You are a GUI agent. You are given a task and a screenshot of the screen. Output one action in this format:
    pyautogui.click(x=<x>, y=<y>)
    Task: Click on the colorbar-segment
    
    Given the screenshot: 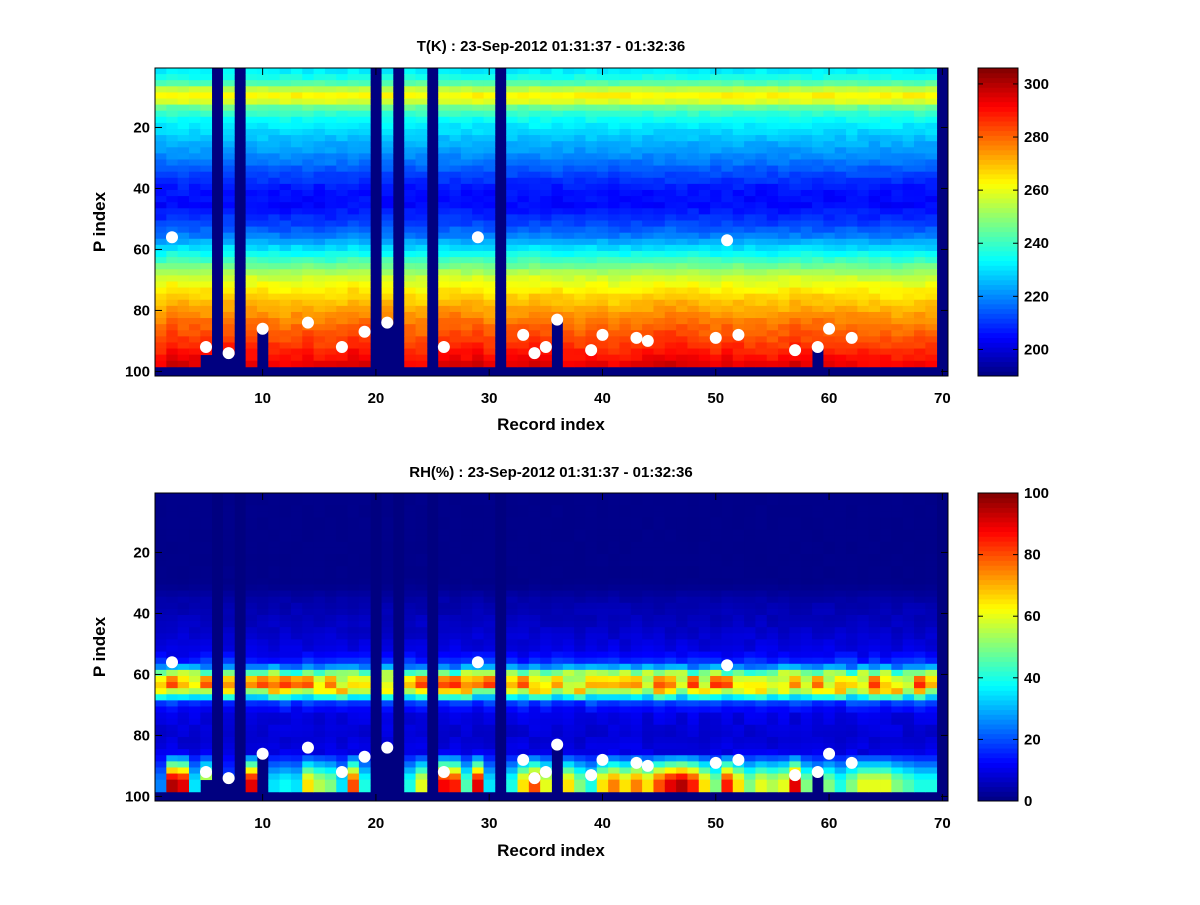 What is the action you would take?
    pyautogui.click(x=998, y=243)
    